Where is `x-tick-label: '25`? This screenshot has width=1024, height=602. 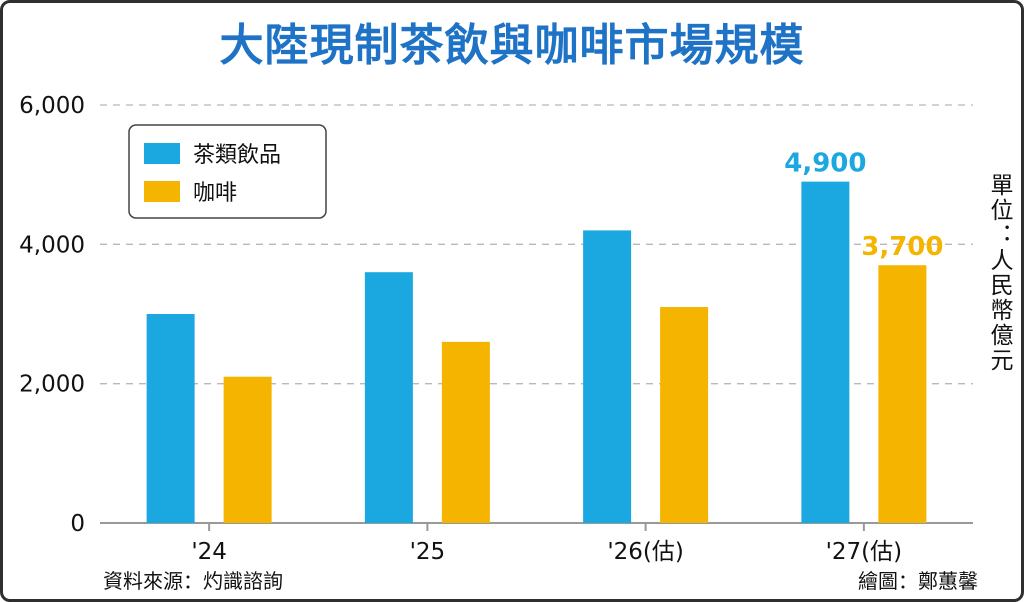 x-tick-label: '25 is located at coordinates (428, 552).